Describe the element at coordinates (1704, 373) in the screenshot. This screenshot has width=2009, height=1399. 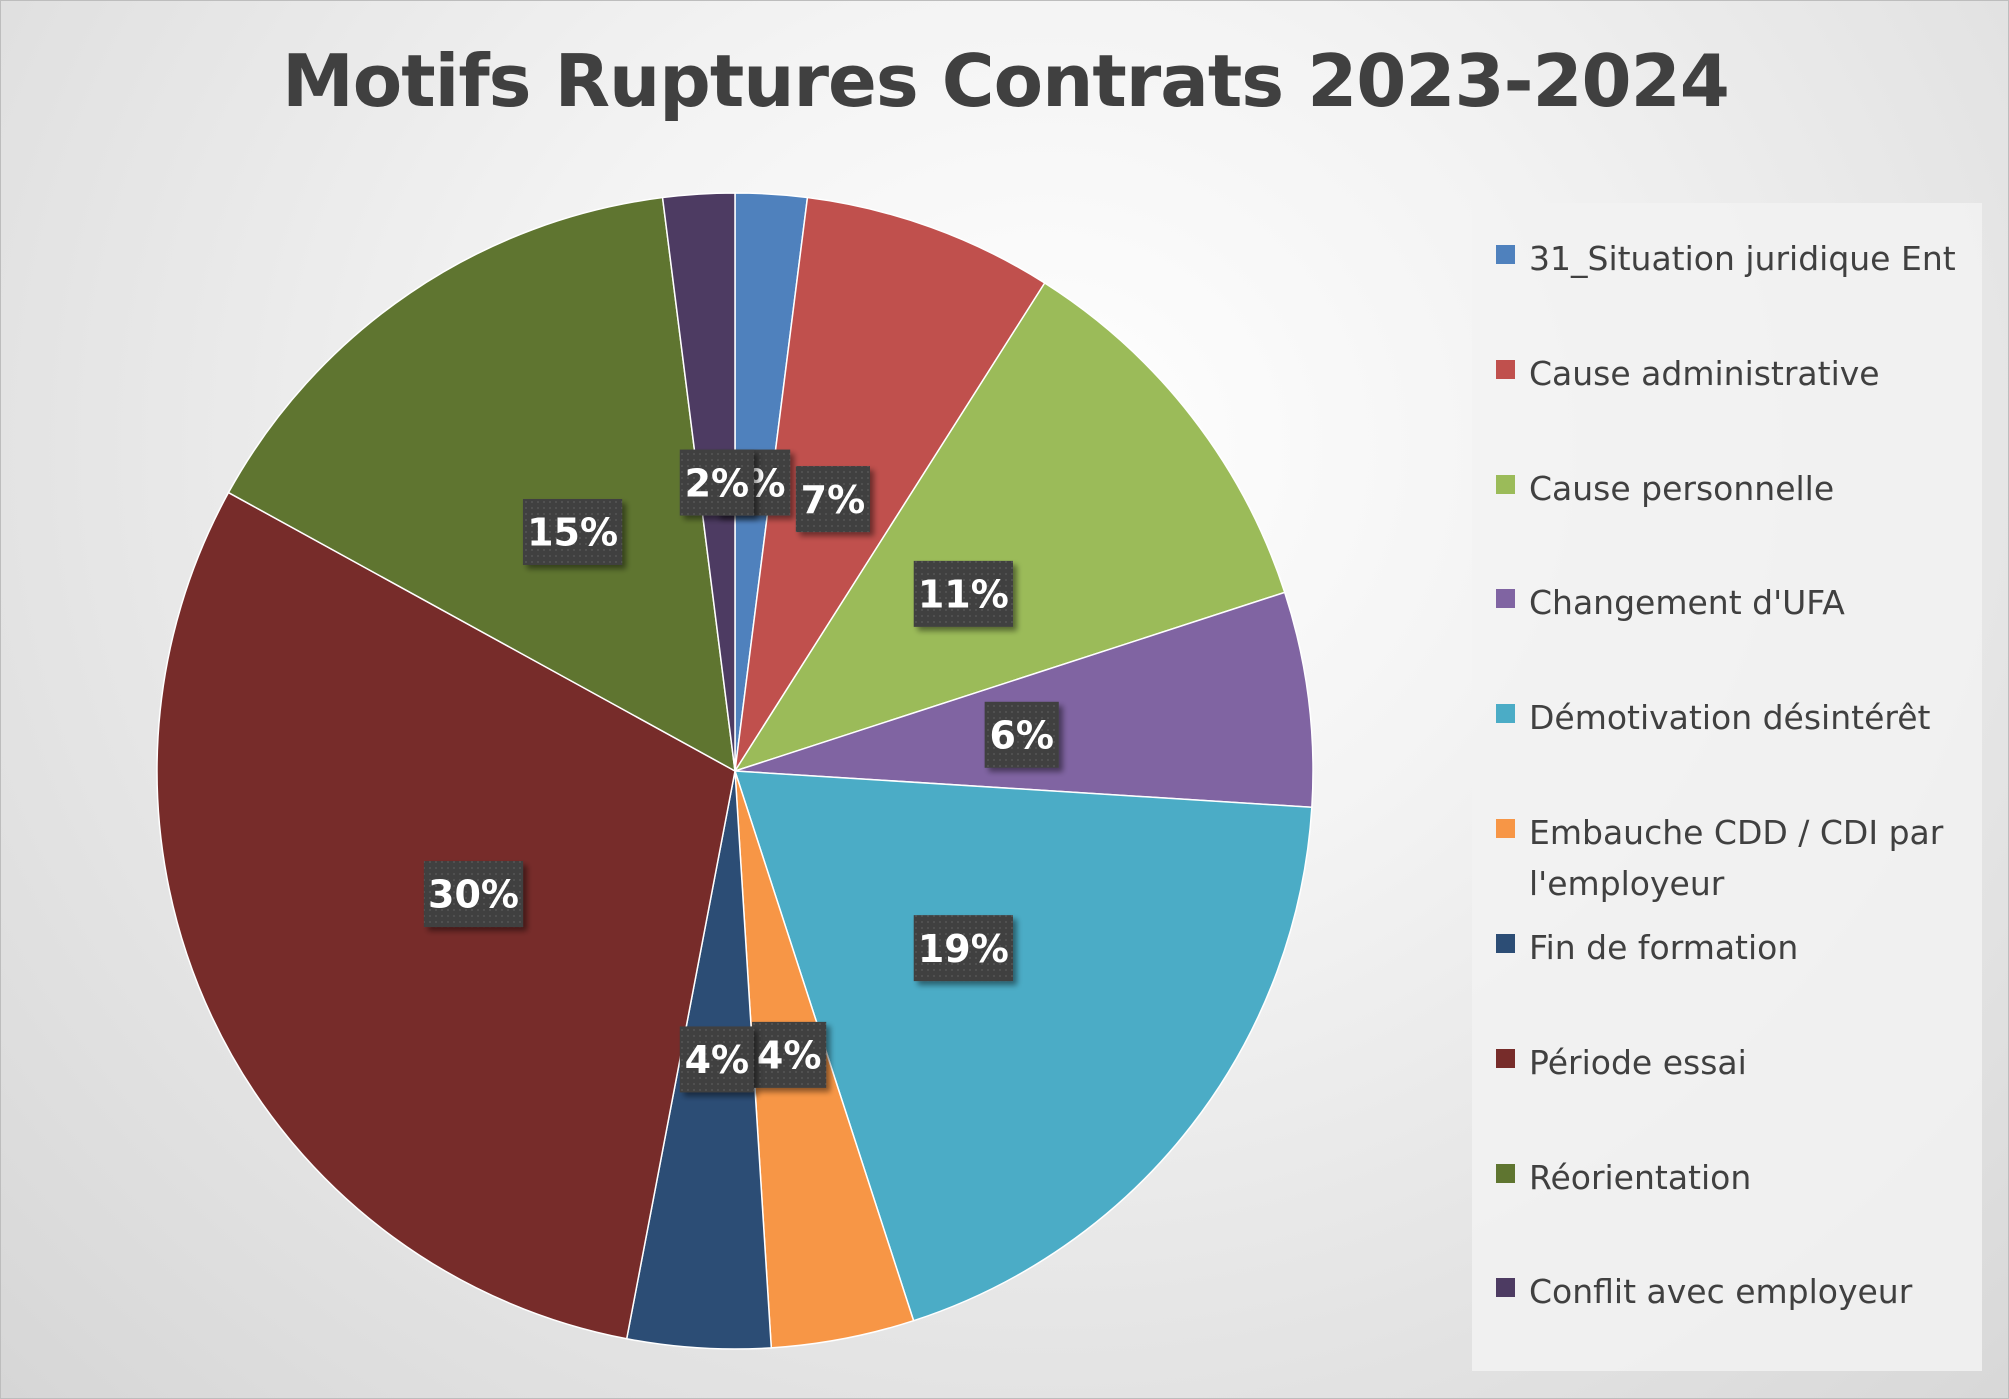
I see `legend-label: Cause administrative` at that location.